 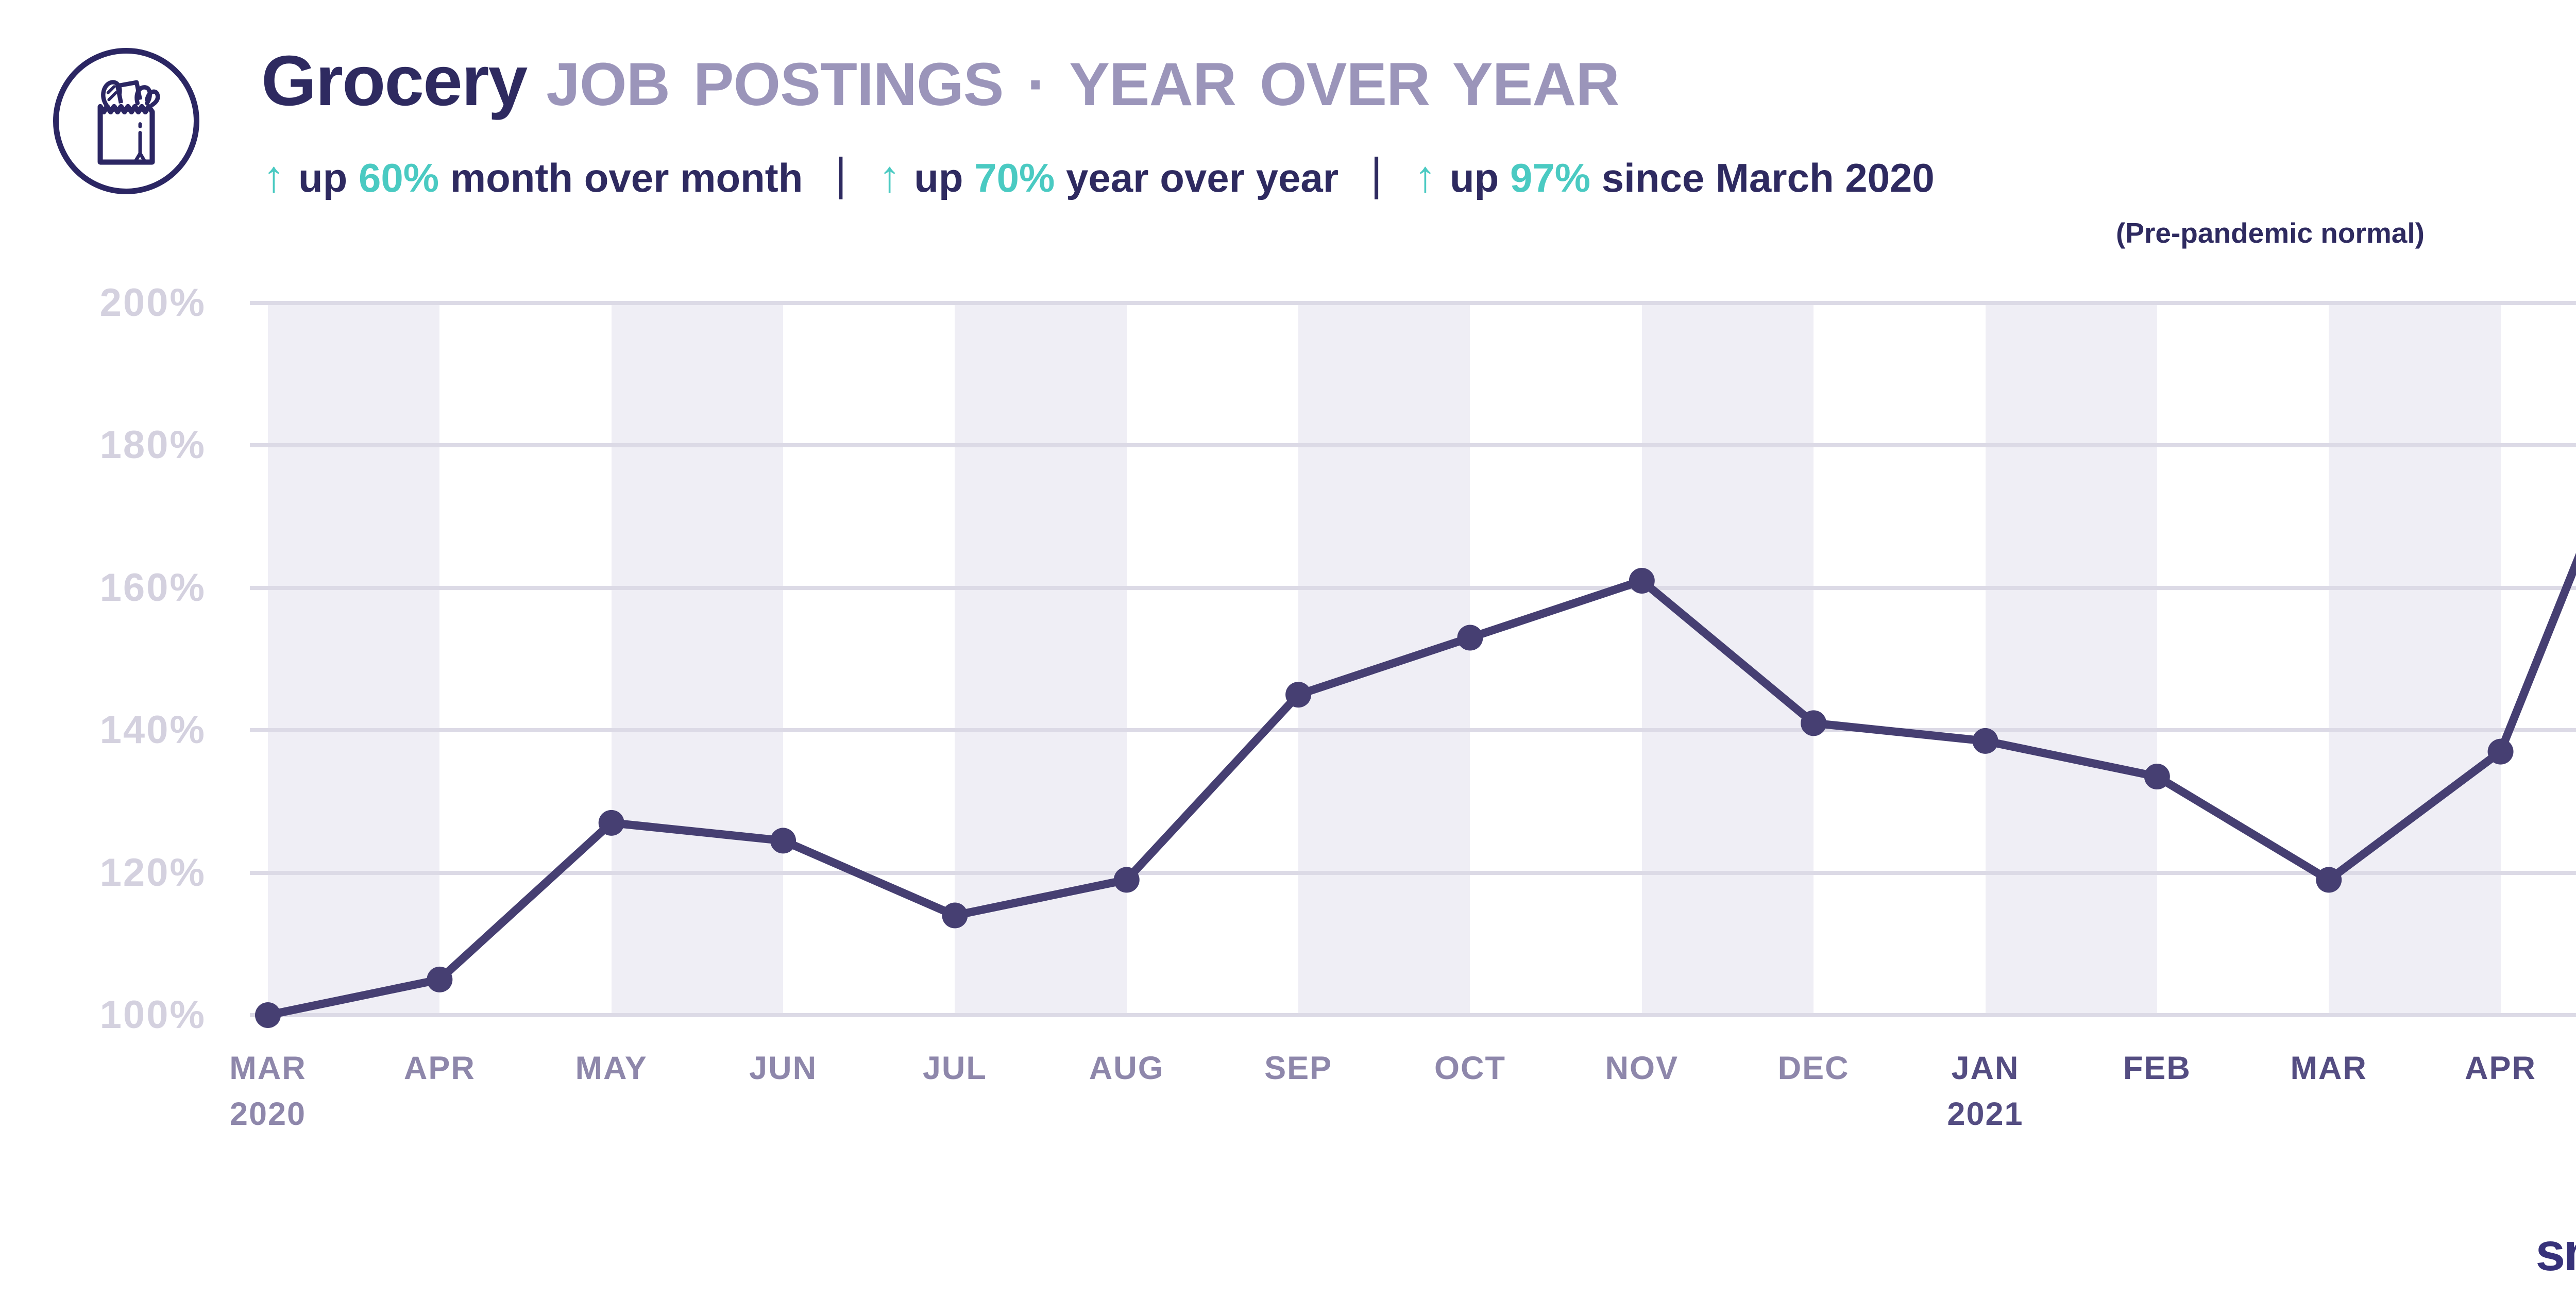 I want to click on x-tick-label: JAN 2021, so click(x=1985, y=1091).